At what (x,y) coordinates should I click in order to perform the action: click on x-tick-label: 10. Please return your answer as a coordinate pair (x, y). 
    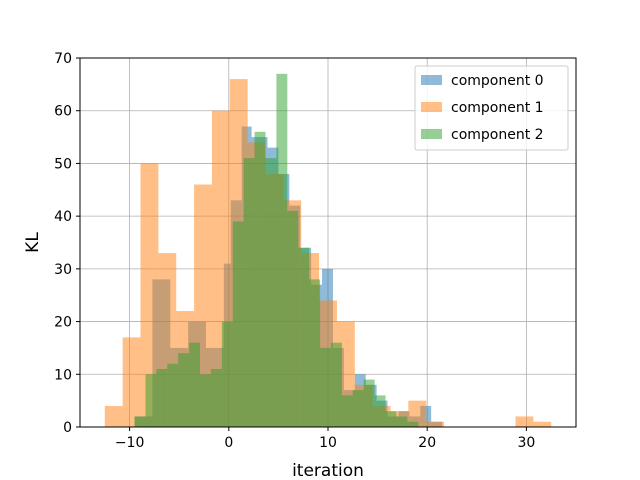
    Looking at the image, I should click on (328, 443).